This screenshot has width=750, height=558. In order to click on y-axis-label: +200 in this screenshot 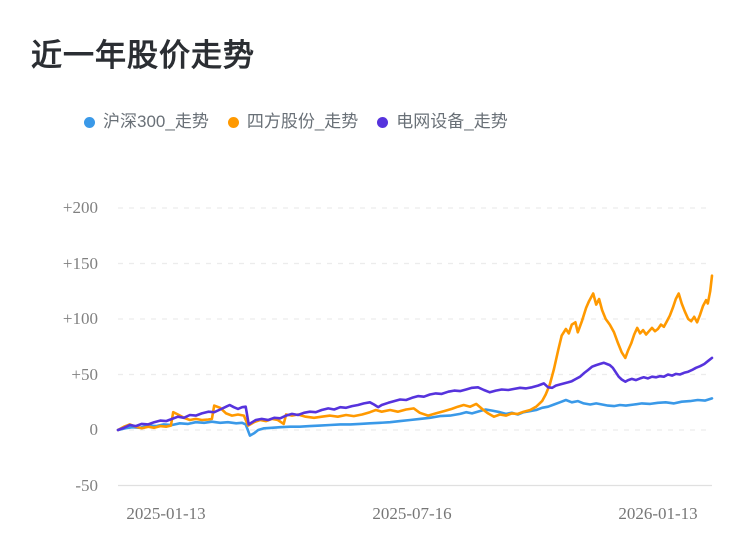, I will do `click(80, 207)`.